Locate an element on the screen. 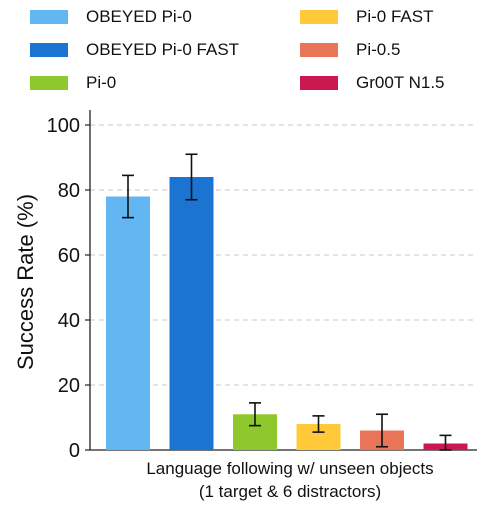 Image resolution: width=499 pixels, height=516 pixels. legend-item: OBEYED Pi-0 is located at coordinates (111, 17).